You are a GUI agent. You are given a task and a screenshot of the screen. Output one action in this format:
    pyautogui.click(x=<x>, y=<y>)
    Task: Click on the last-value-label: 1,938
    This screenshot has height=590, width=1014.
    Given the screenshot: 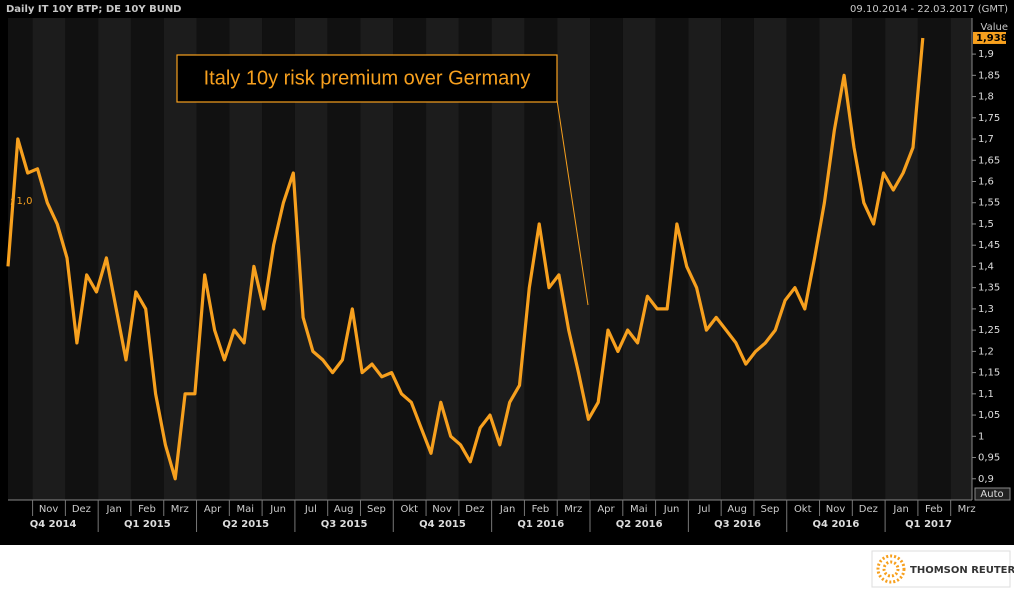 What is the action you would take?
    pyautogui.click(x=992, y=38)
    